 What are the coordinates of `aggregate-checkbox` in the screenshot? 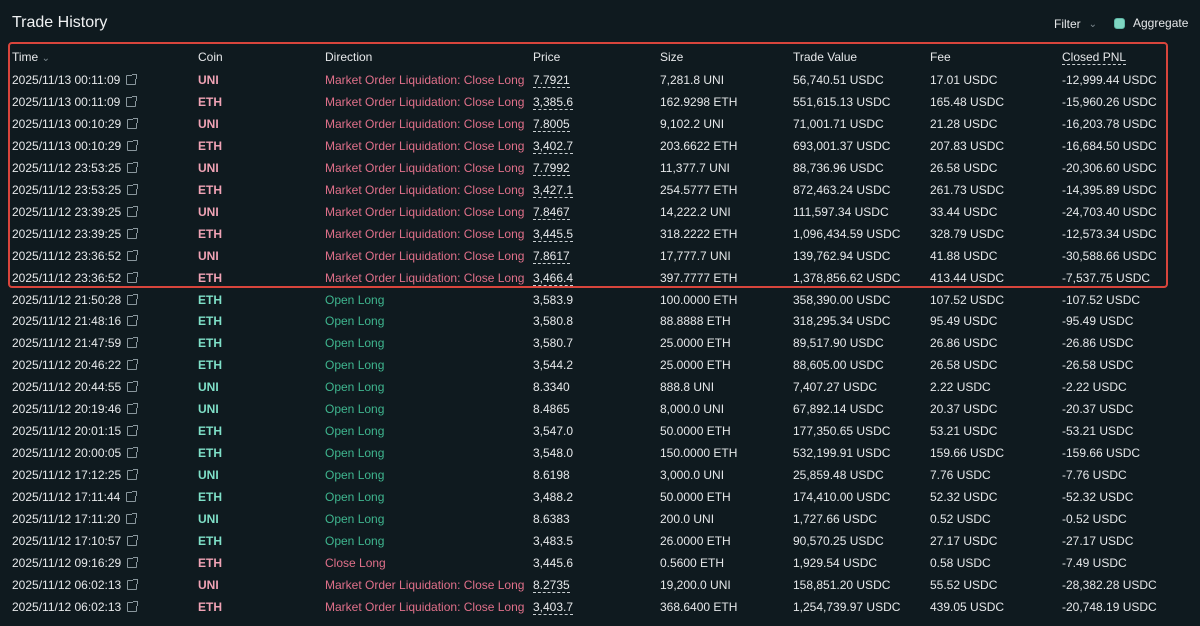 It's located at (1119, 23).